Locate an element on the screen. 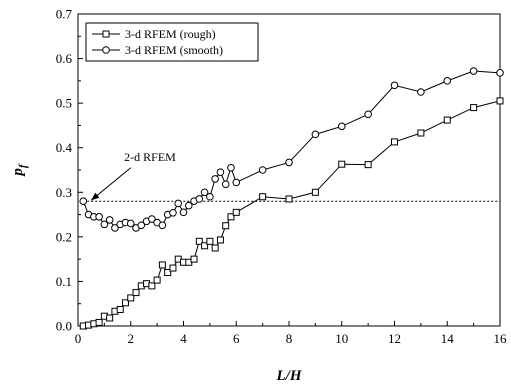 The width and height of the screenshot is (511, 386). y-tick-label-7: 0.7 is located at coordinates (64, 14).